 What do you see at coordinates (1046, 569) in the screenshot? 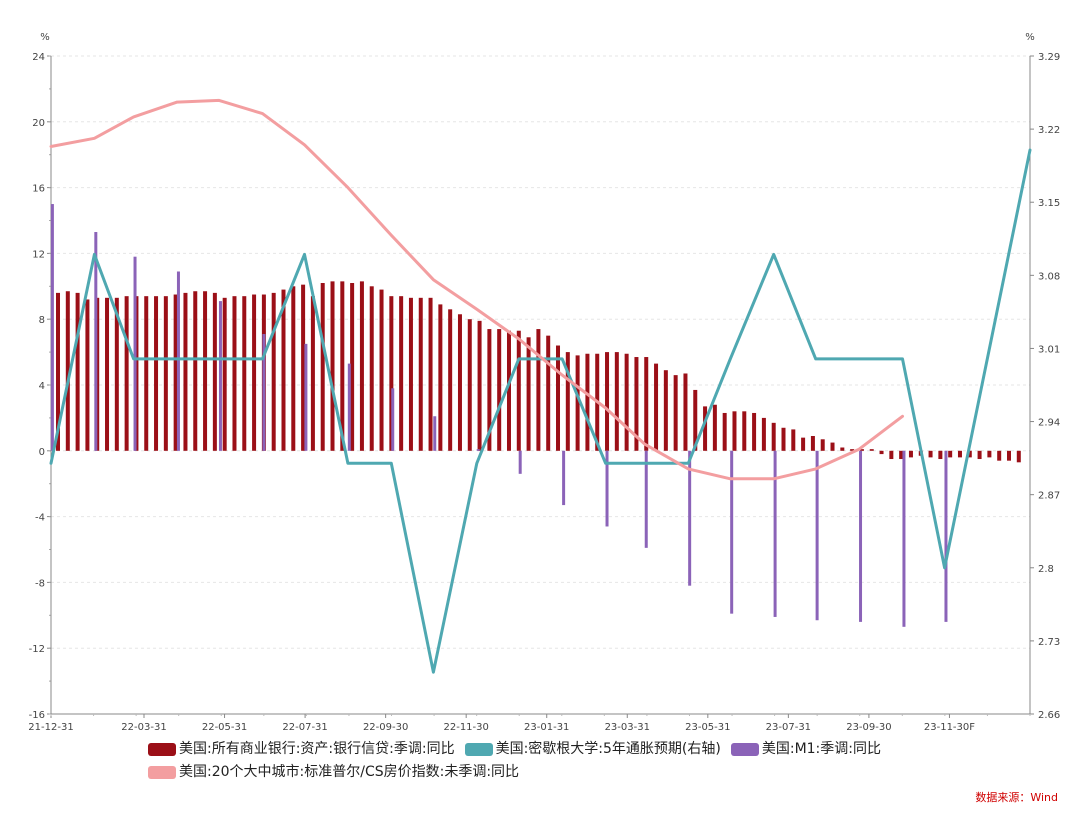
I see `right-tick-label: 2.8` at bounding box center [1046, 569].